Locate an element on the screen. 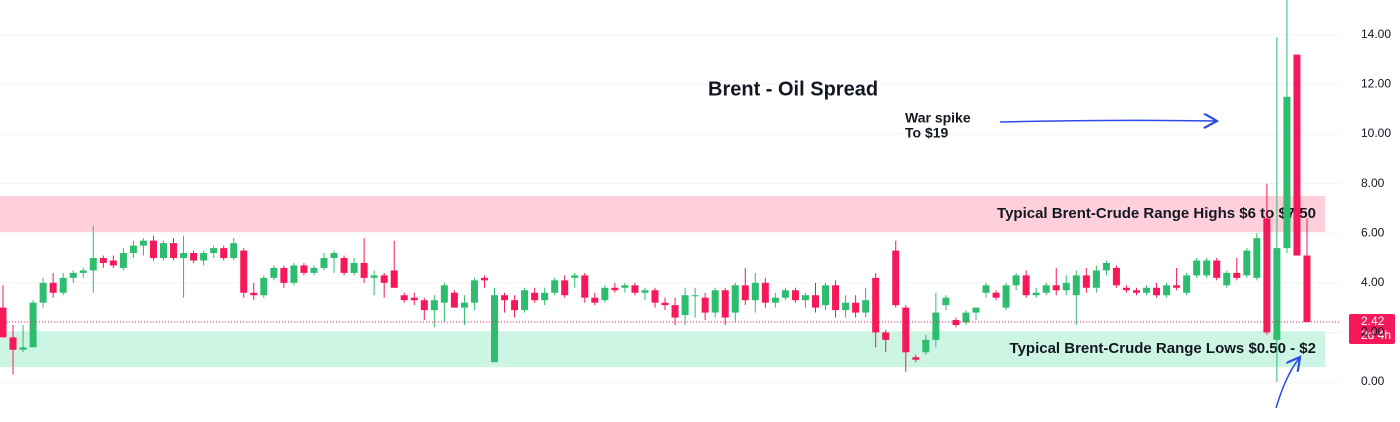 The height and width of the screenshot is (422, 1400). y-tick-label: 6.00 is located at coordinates (1373, 232).